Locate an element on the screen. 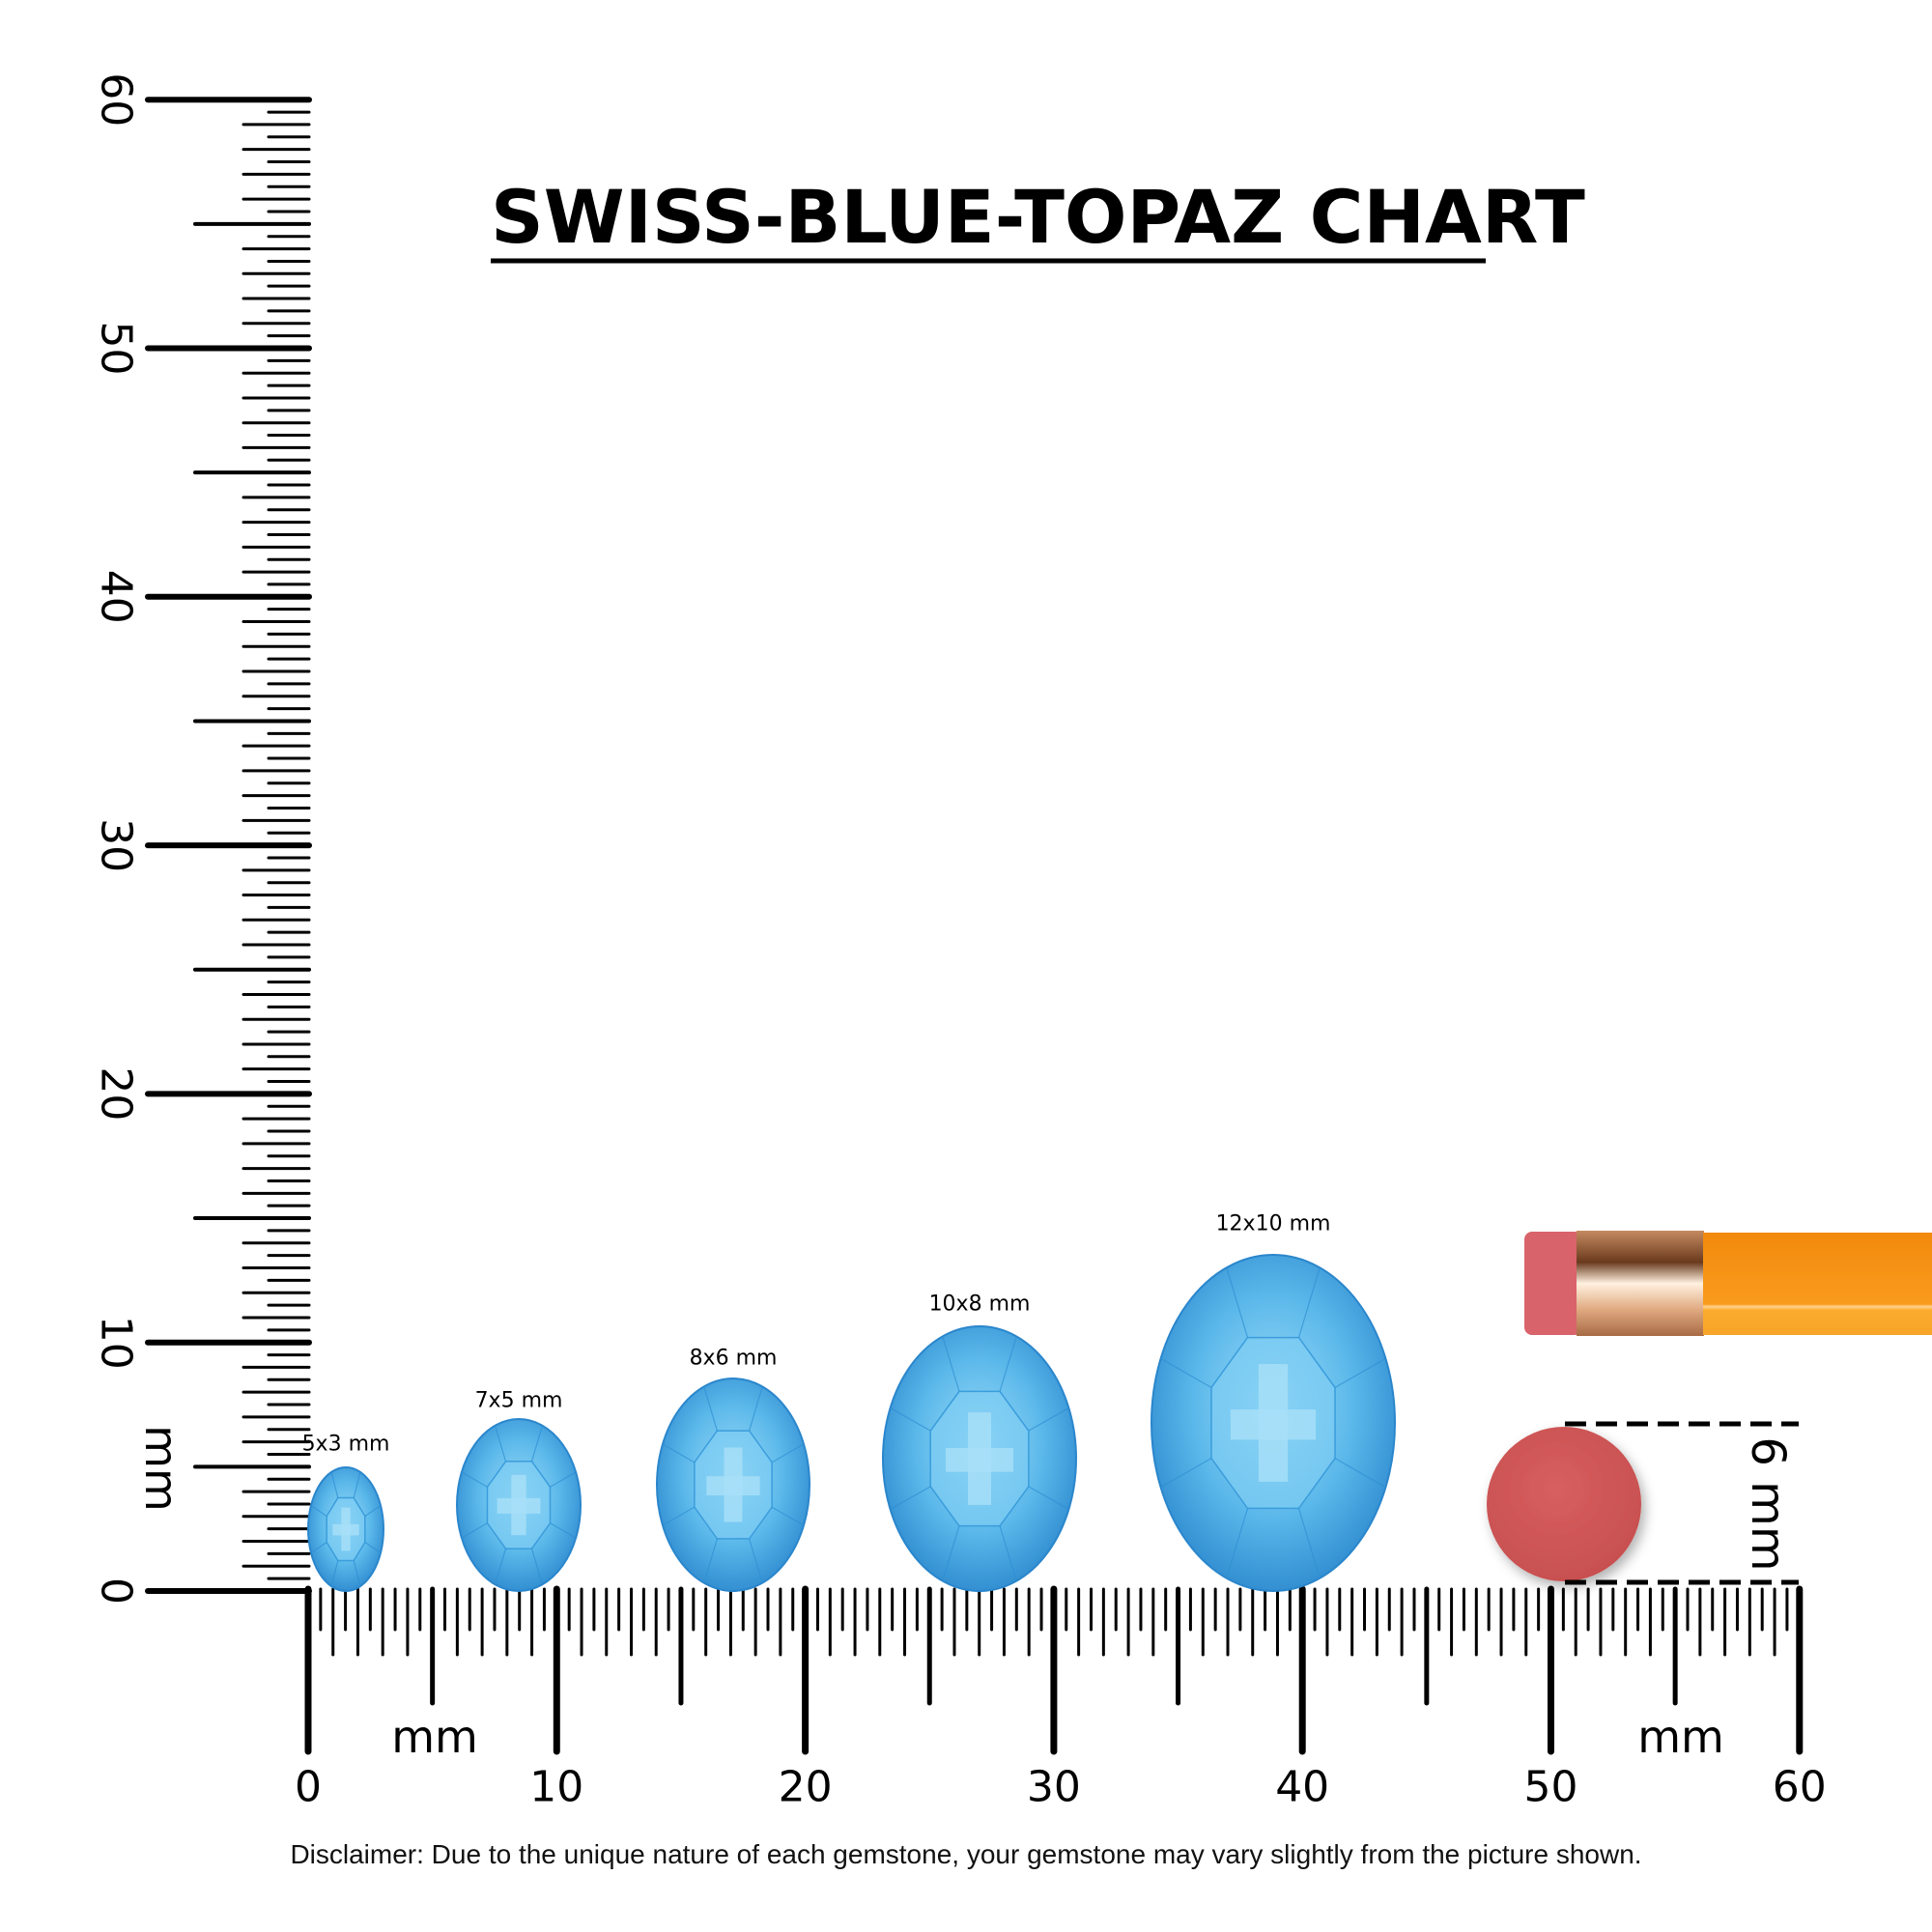 The height and width of the screenshot is (1932, 1932). horizontal-unit-label-left: mm is located at coordinates (434, 1737).